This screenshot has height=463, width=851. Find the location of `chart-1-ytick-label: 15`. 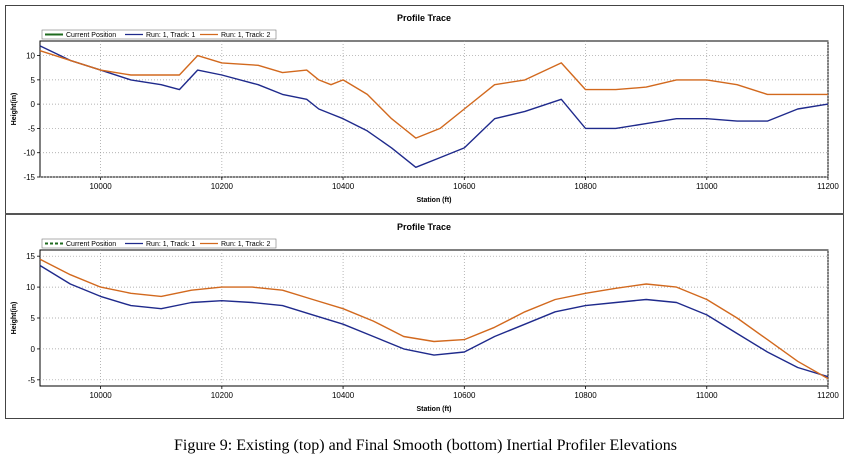

chart-1-ytick-label: 15 is located at coordinates (30, 256).